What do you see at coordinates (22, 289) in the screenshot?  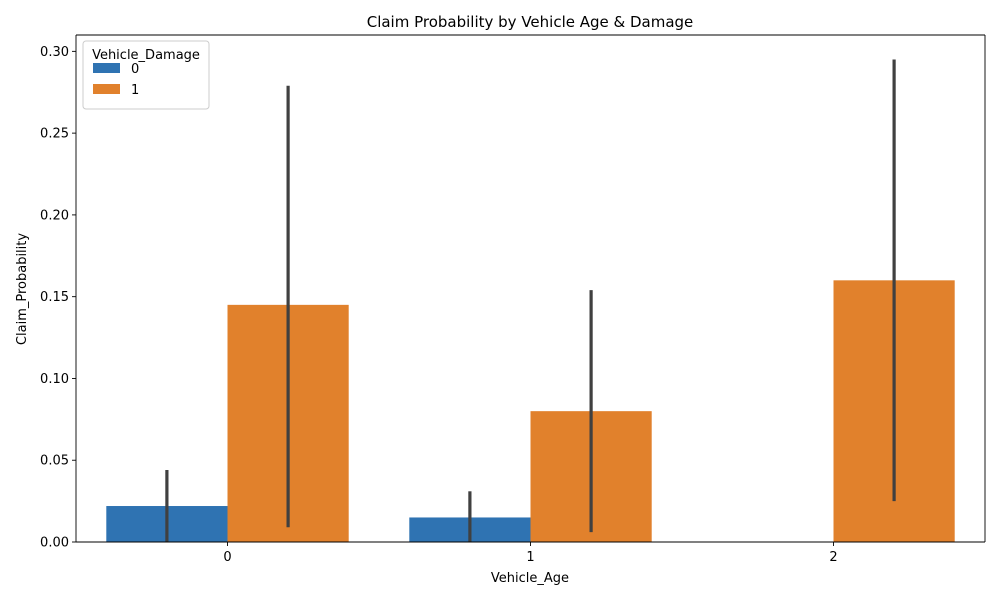 I see `y-axis-title: Claim_Probability` at bounding box center [22, 289].